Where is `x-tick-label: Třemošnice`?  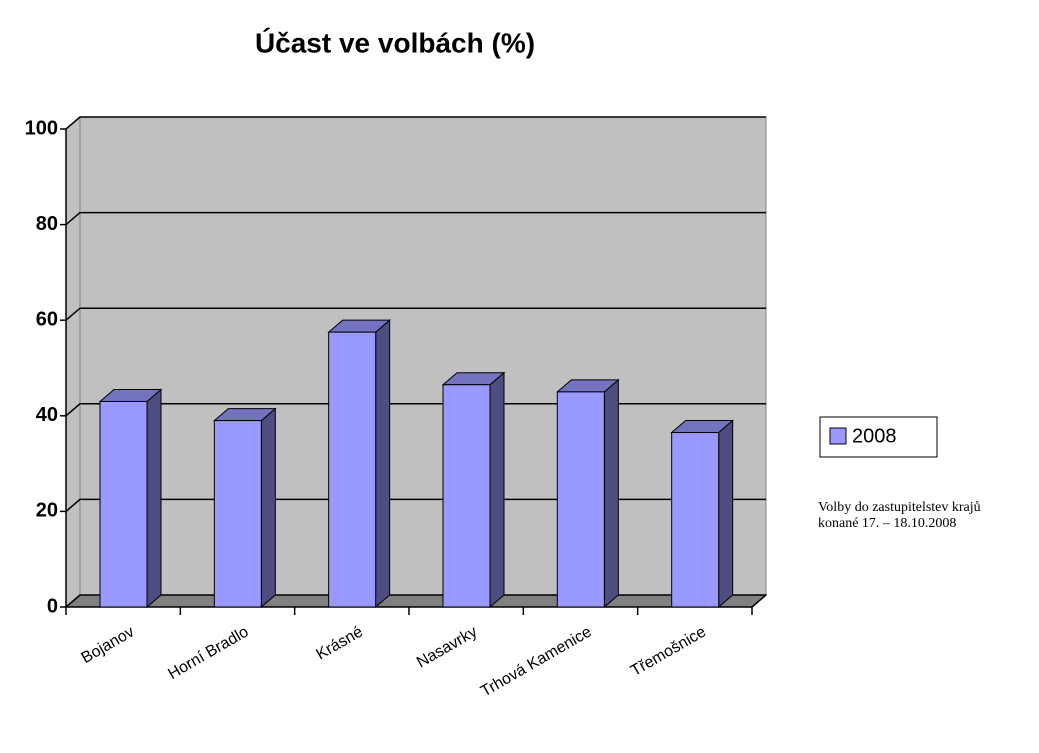
x-tick-label: Třemošnice is located at coordinates (668, 651).